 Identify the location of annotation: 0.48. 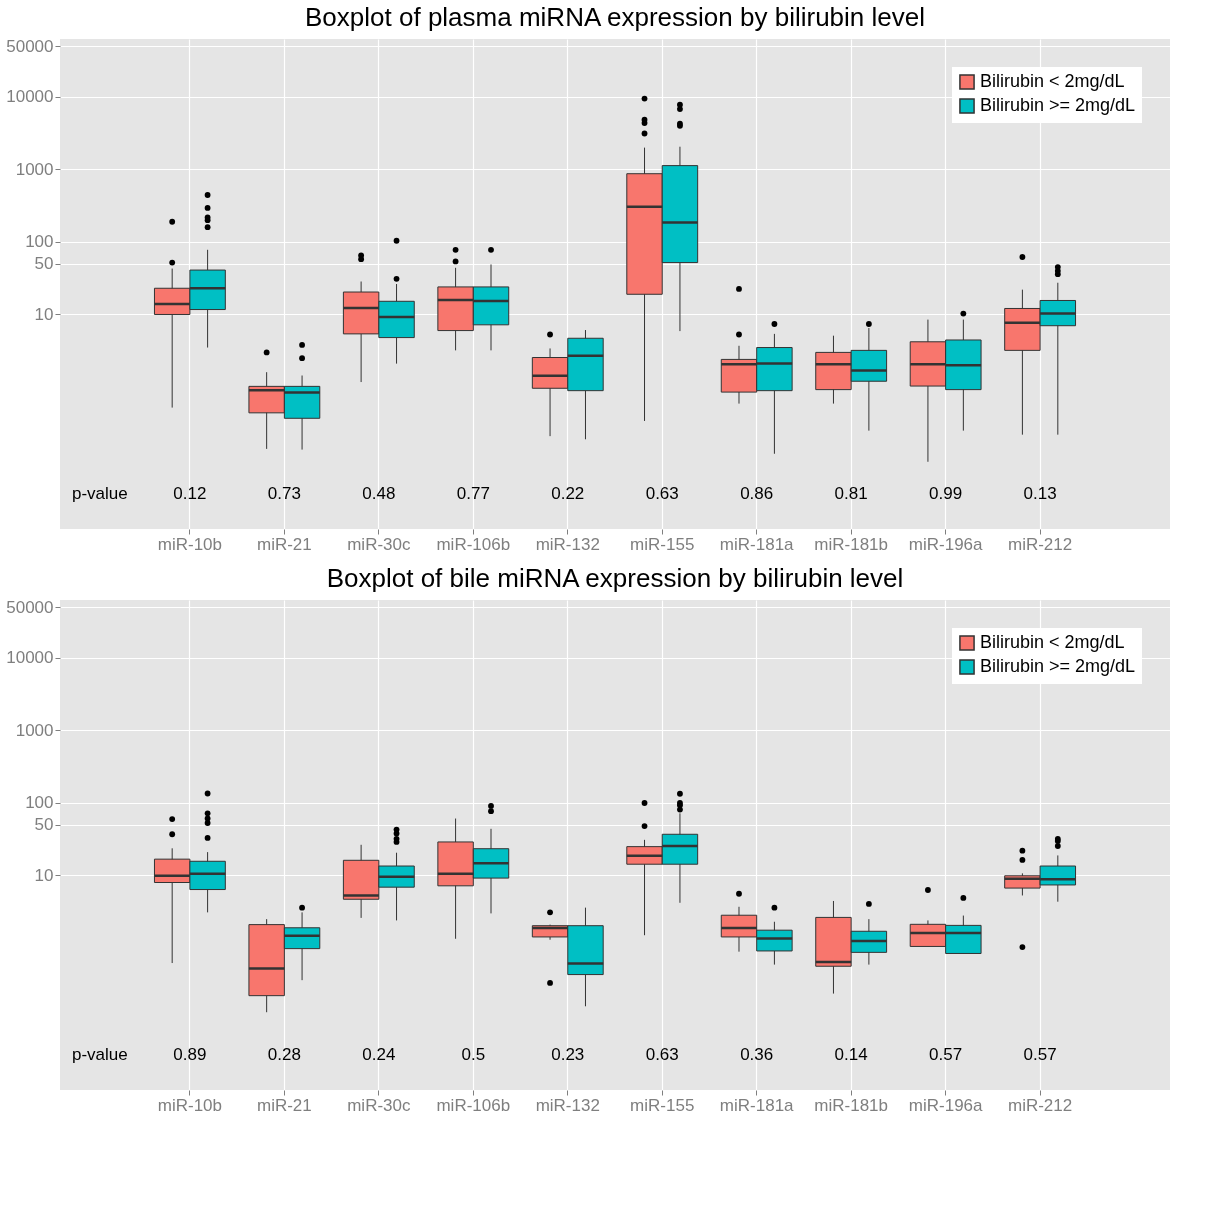
(379, 493).